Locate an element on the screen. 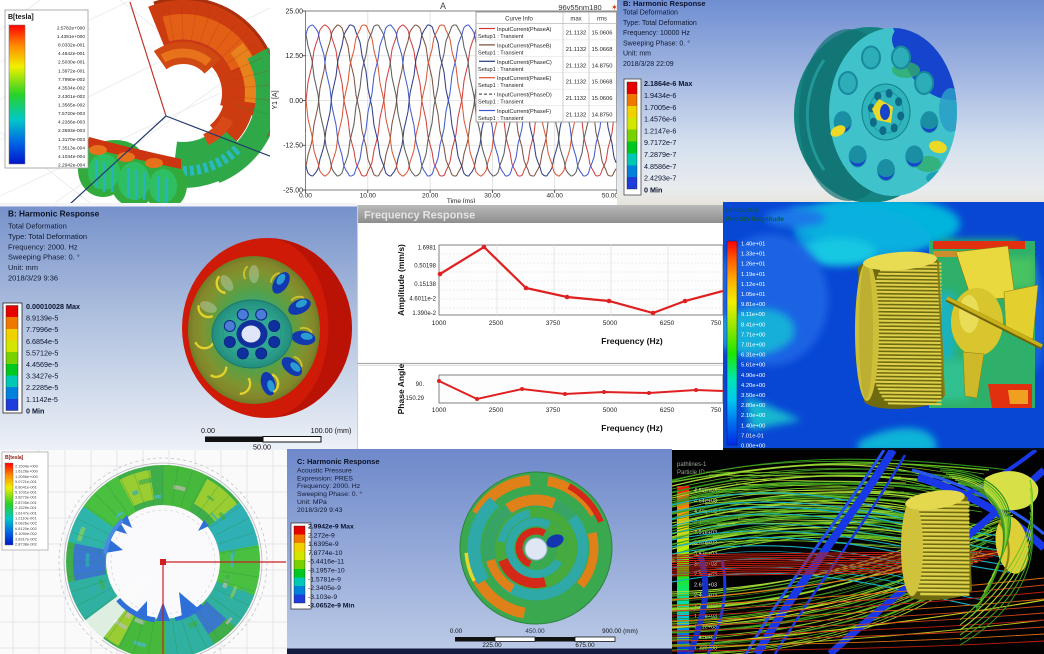 Image resolution: width=1044 pixels, height=654 pixels. svg-text: 9.11e+00 is located at coordinates (753, 315).